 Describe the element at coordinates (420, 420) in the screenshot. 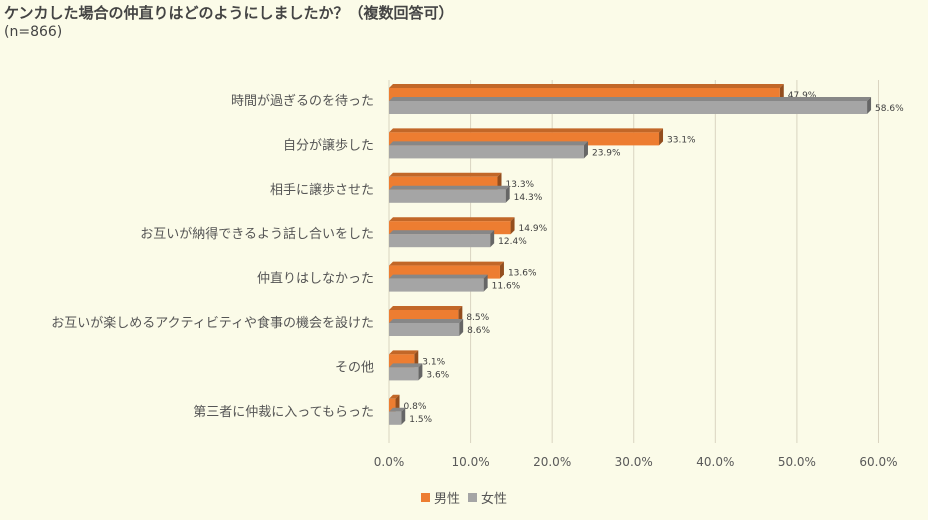

I see `data-label: 1.5%` at that location.